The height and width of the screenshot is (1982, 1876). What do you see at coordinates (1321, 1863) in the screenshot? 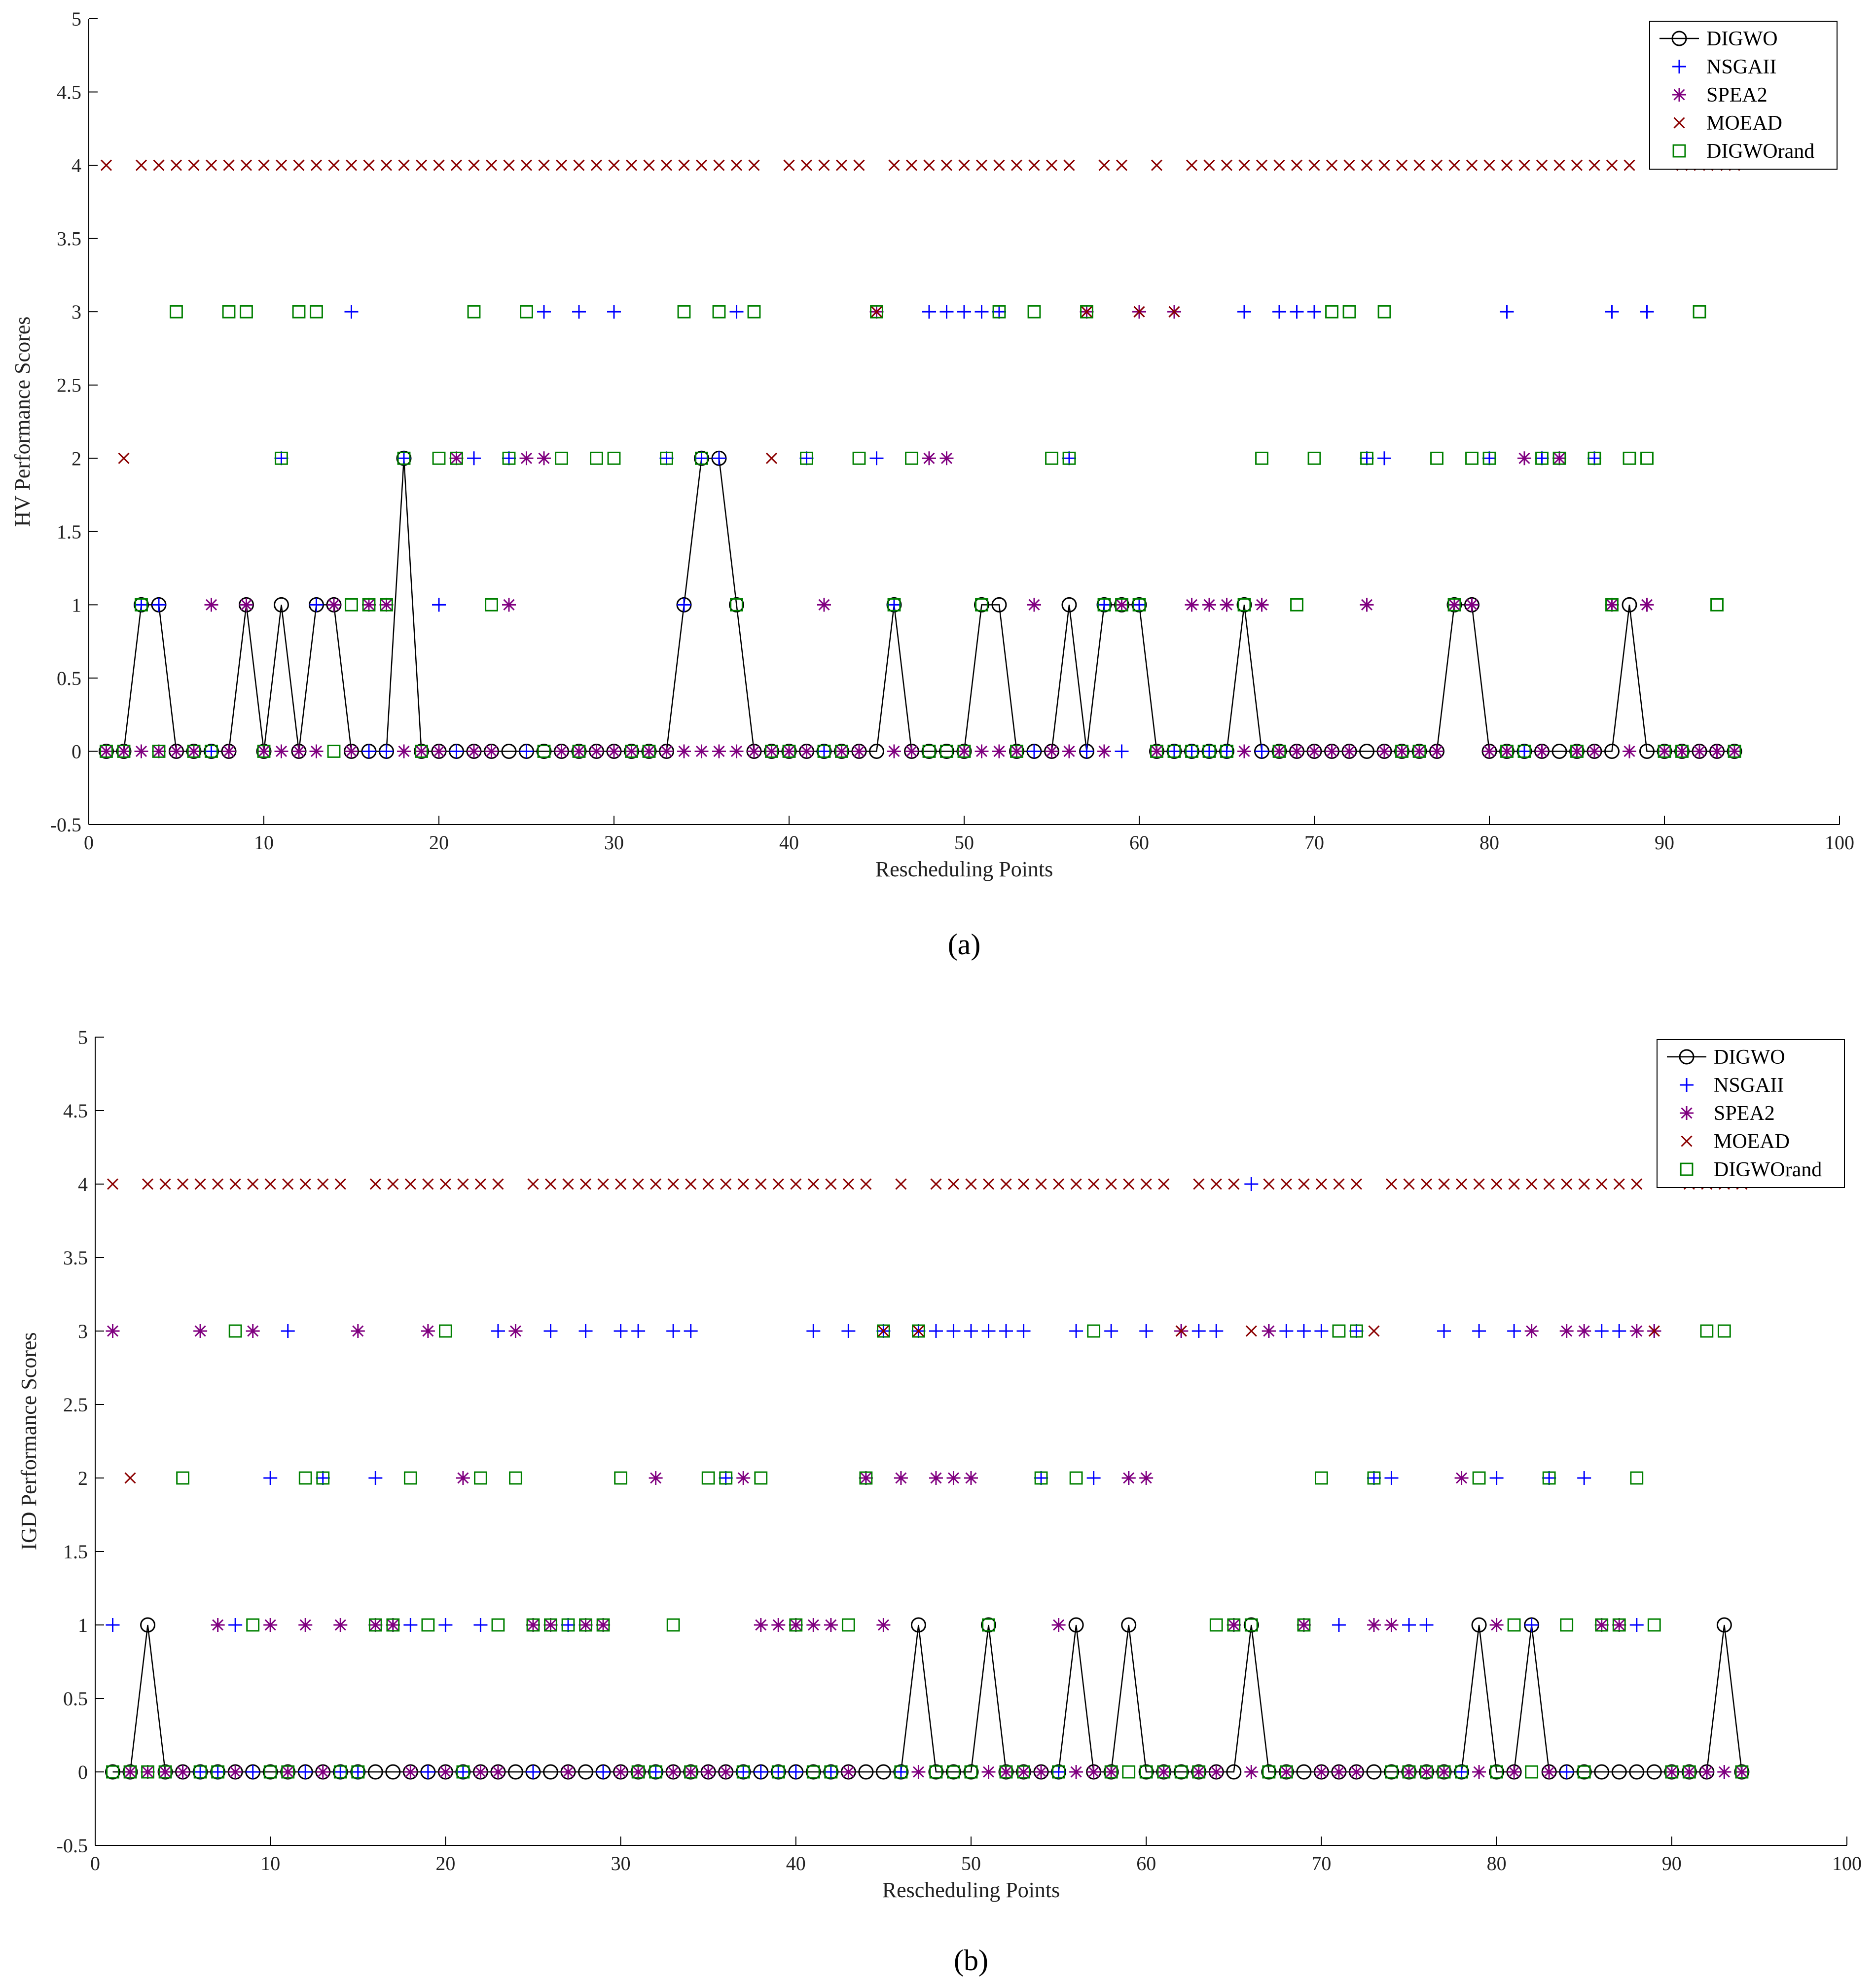
I see `x-tick-label: 70` at bounding box center [1321, 1863].